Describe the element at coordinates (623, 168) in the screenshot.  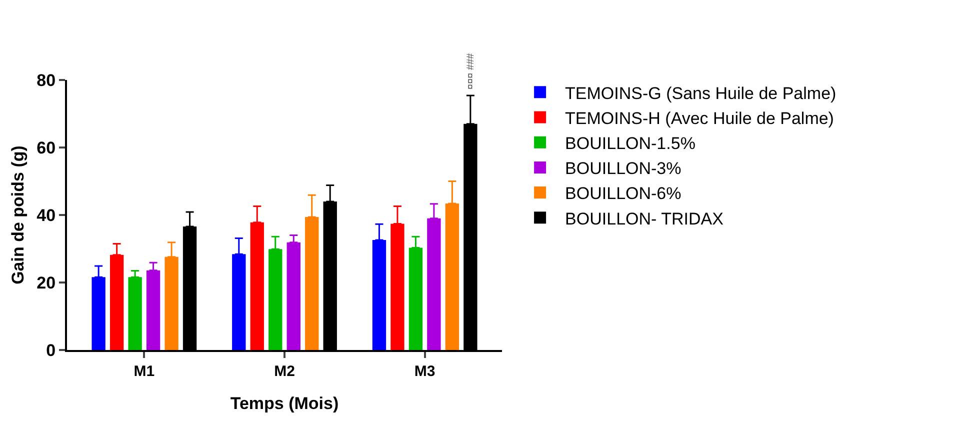
I see `legend-label: BOUILLON-3%` at that location.